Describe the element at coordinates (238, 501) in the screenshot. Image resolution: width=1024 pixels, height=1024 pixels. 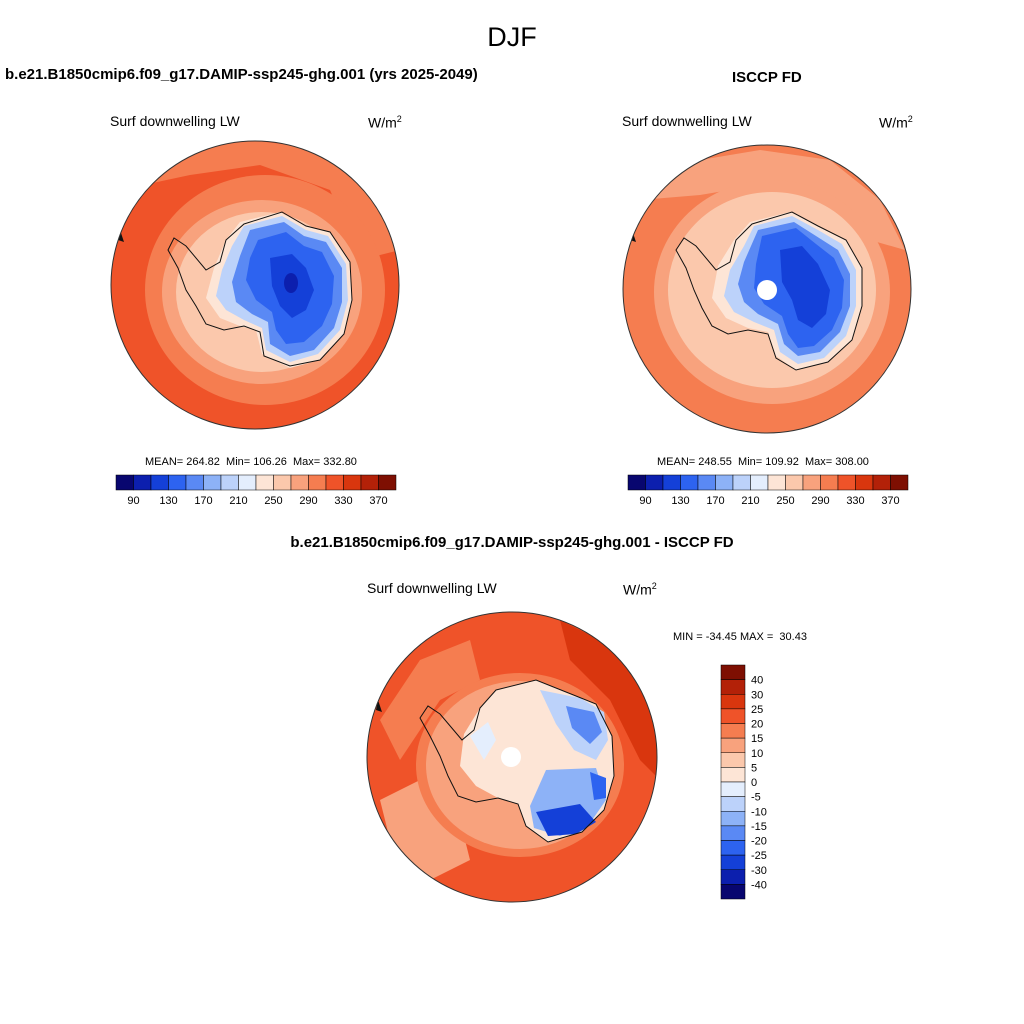
I see `p1-colorbar-tick-label: 210` at that location.